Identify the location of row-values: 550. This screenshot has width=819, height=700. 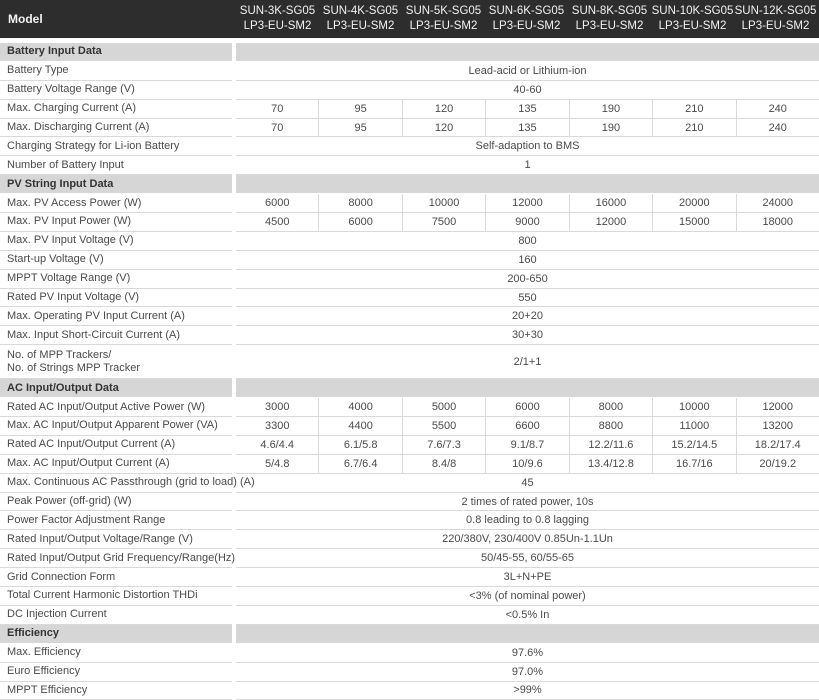
(527, 298).